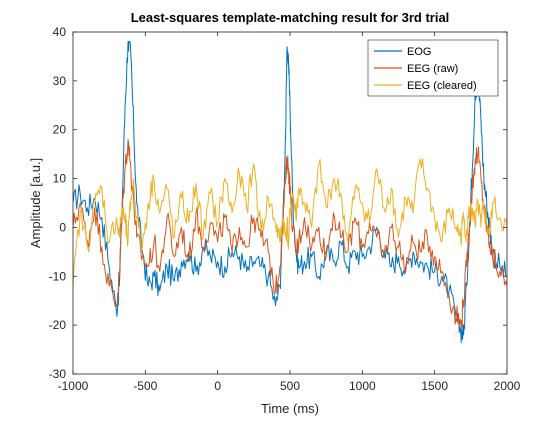 This screenshot has width=560, height=425. What do you see at coordinates (58, 276) in the screenshot?
I see `y-tick-label: -10` at bounding box center [58, 276].